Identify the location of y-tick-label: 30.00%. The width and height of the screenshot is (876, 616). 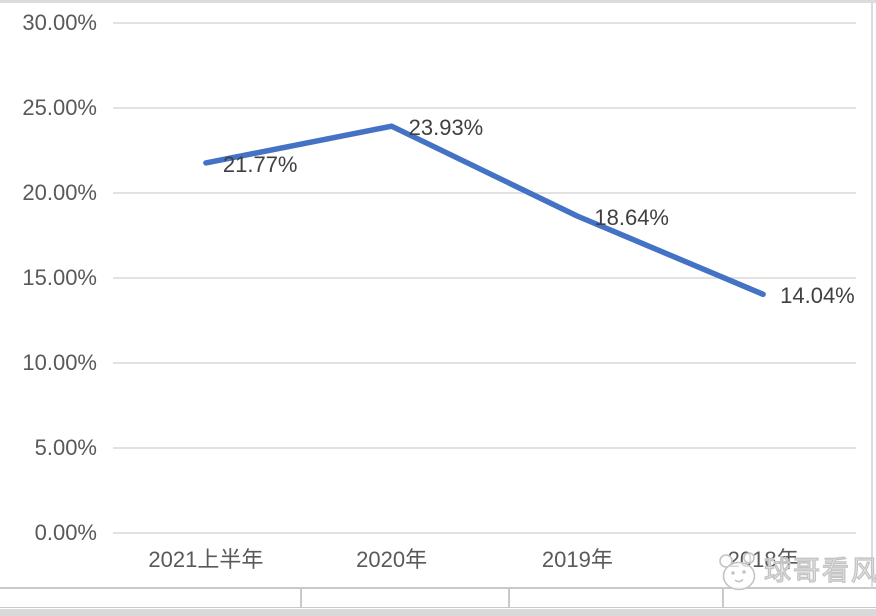
(59, 22).